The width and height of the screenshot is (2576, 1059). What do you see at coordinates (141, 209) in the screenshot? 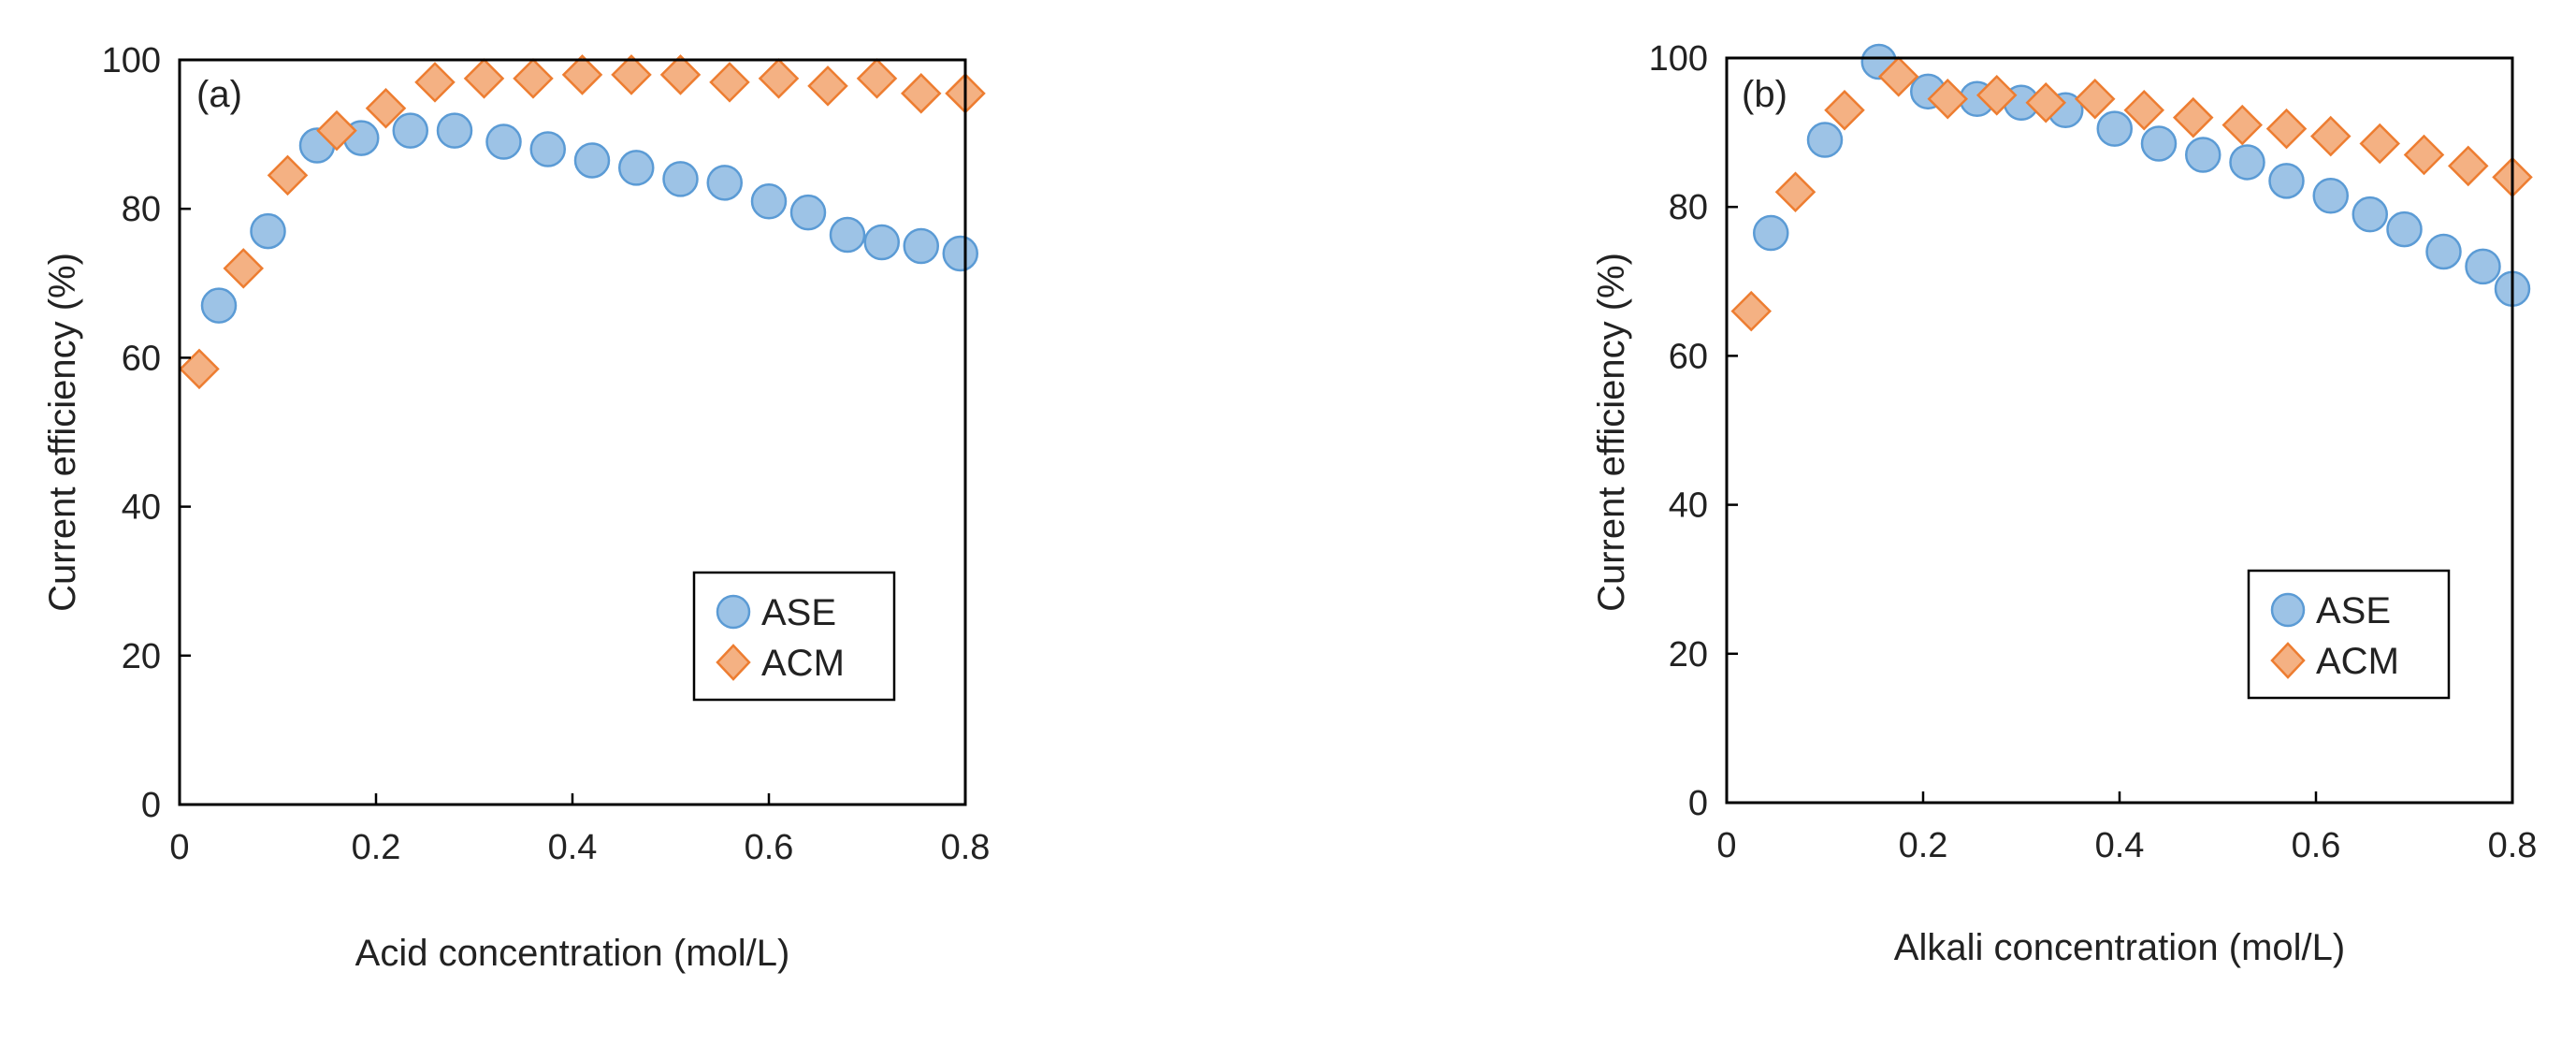
I see `y-tick-label-a-4: 80` at bounding box center [141, 209].